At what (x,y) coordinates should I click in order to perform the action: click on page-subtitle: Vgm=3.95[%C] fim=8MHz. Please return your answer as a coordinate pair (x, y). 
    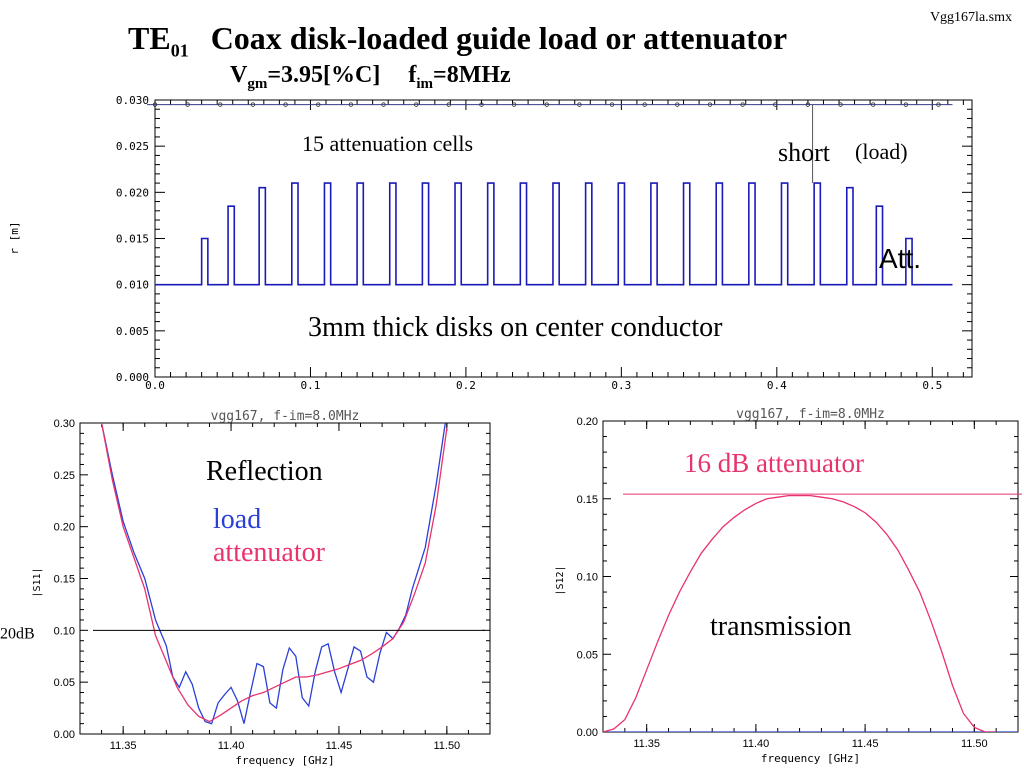
    Looking at the image, I should click on (370, 77).